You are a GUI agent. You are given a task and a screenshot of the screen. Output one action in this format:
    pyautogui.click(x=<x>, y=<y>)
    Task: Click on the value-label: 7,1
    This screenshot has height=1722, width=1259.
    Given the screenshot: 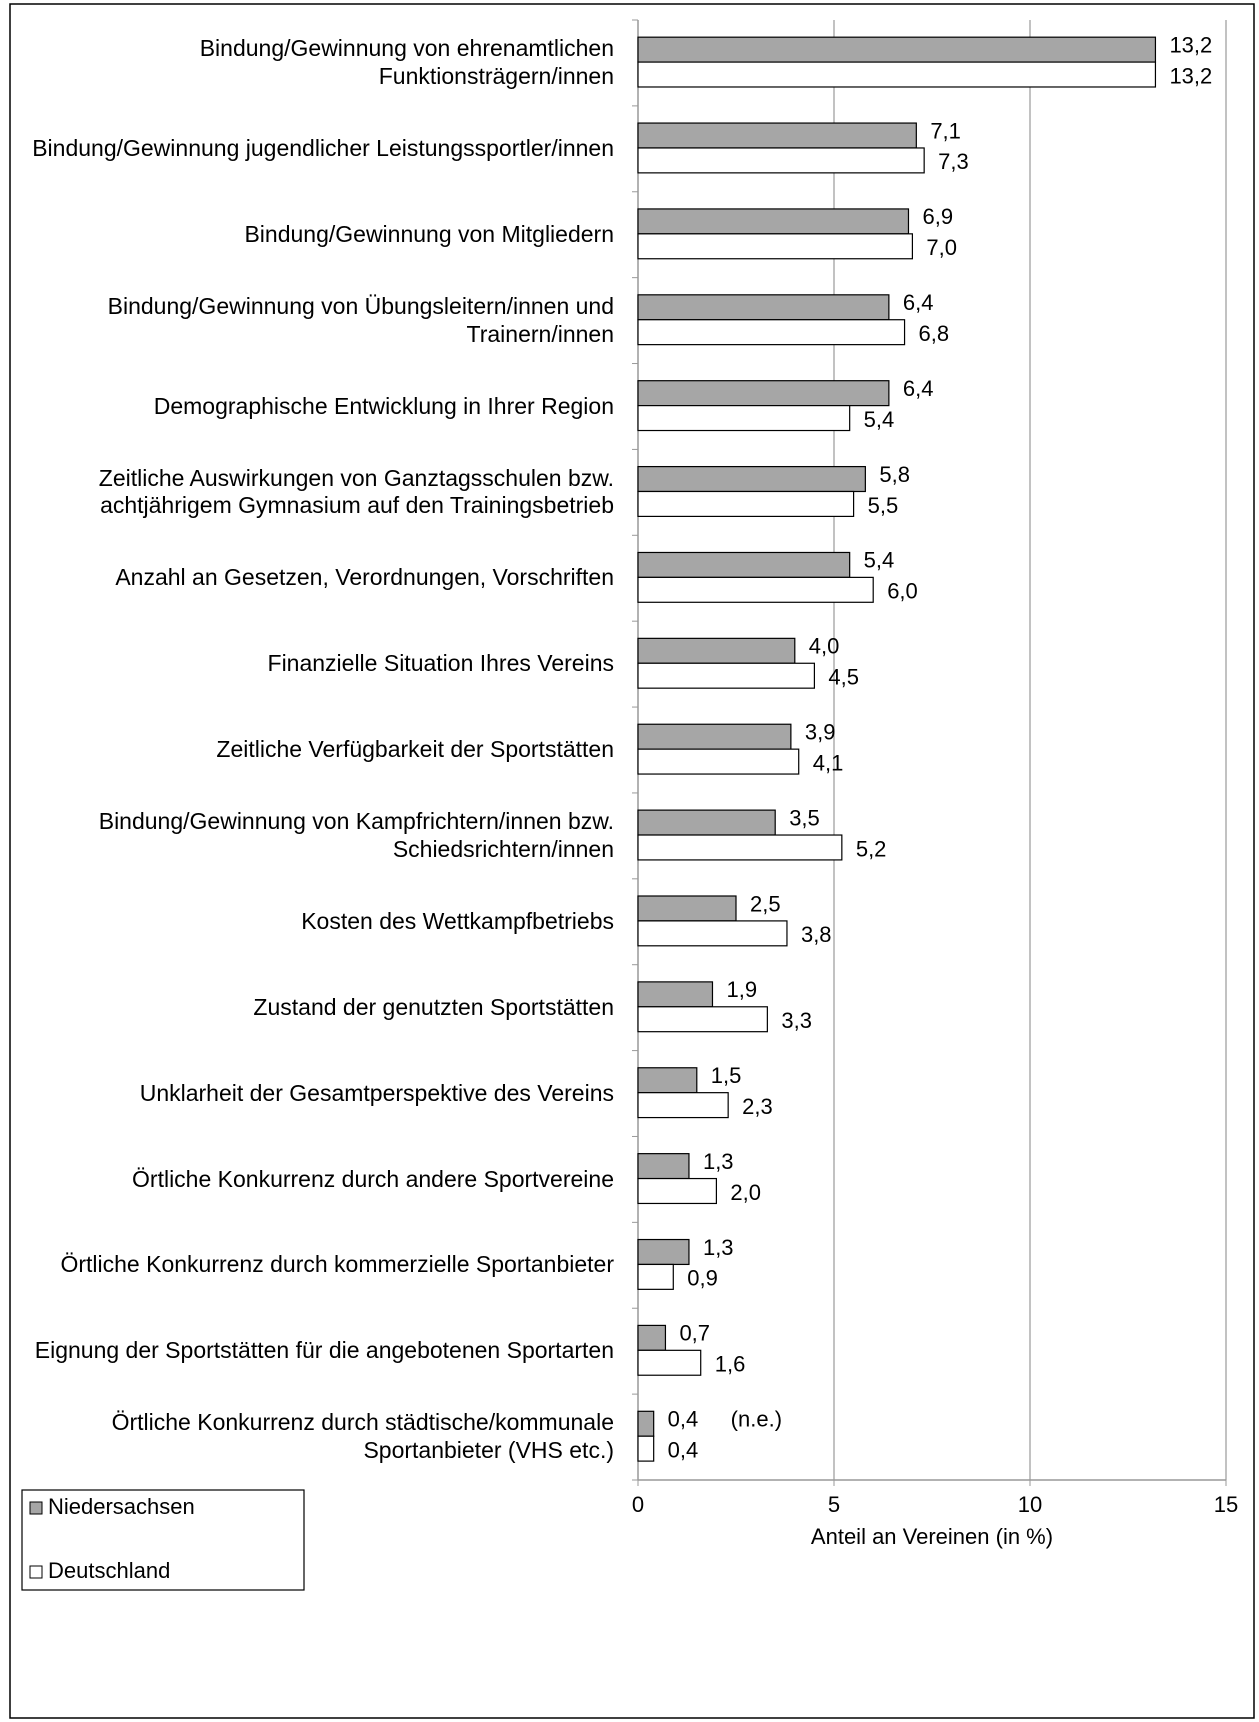 What is the action you would take?
    pyautogui.click(x=945, y=130)
    